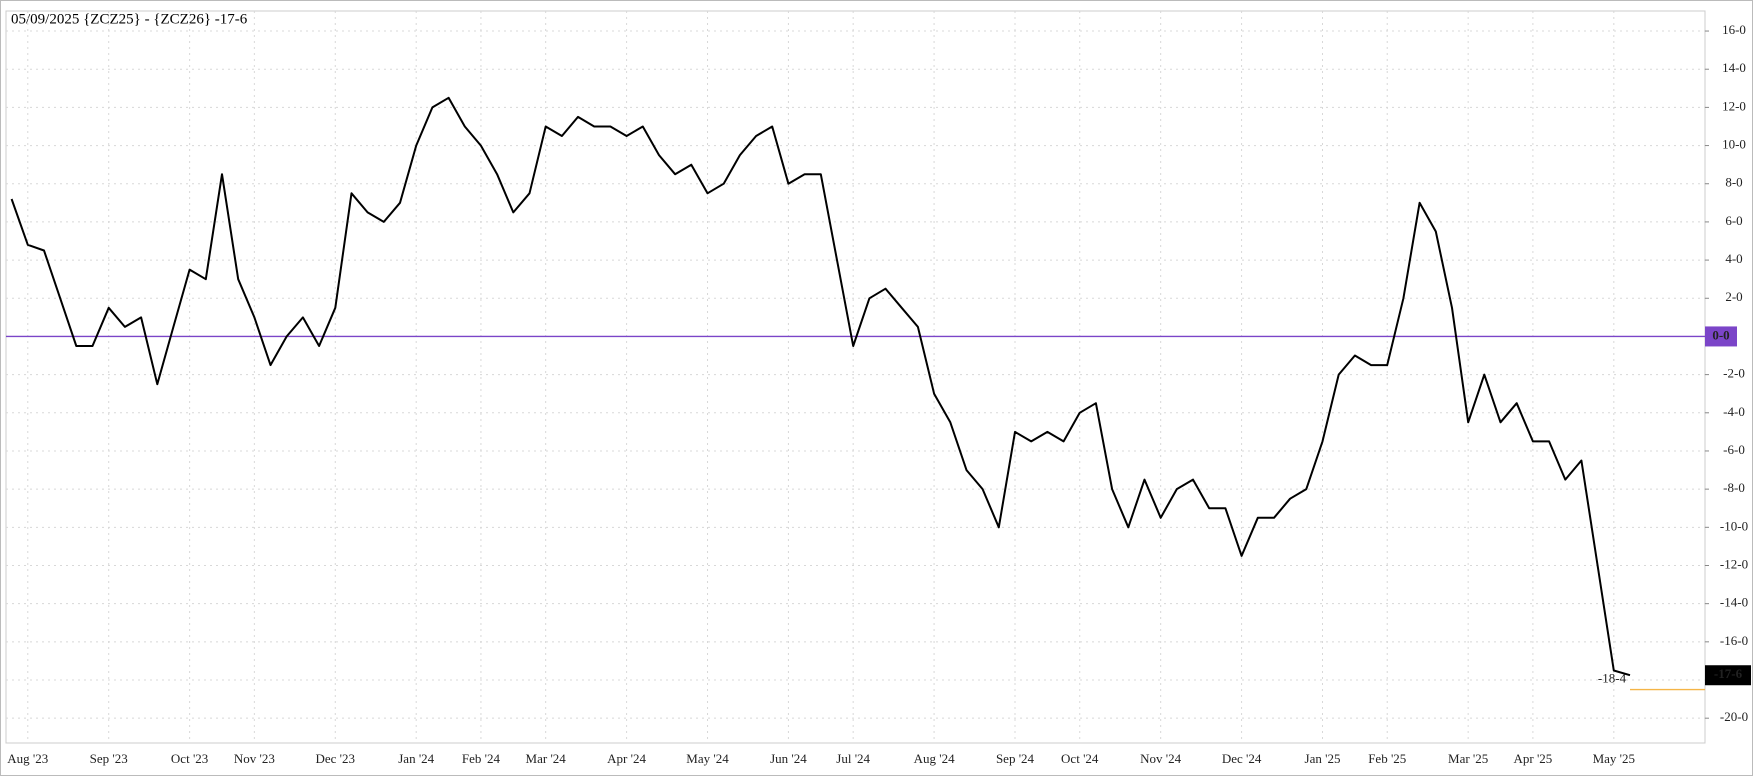  Describe the element at coordinates (109, 758) in the screenshot. I see `x-tick-label: Sep '23` at that location.